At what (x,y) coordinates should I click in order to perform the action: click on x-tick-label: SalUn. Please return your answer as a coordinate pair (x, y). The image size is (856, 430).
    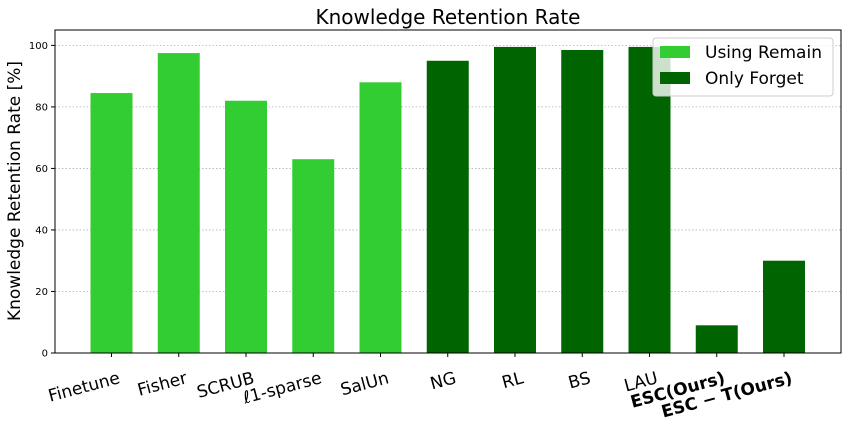
    Looking at the image, I should click on (364, 384).